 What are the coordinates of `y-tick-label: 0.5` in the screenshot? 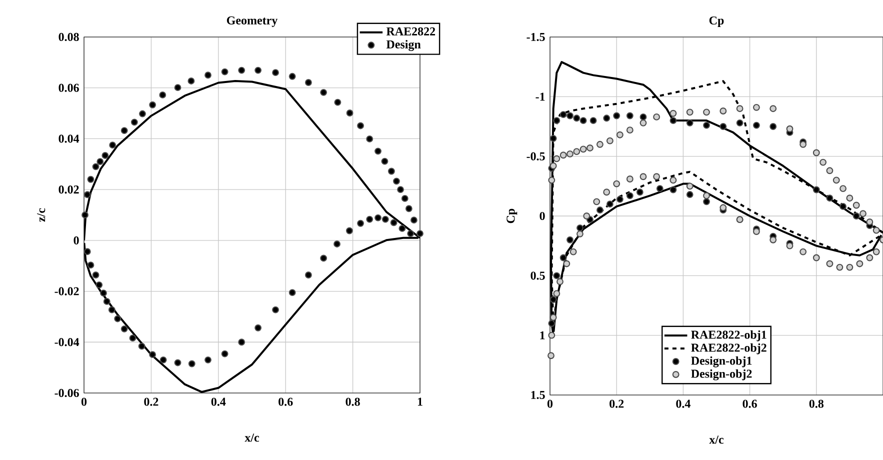 It's located at (537, 276).